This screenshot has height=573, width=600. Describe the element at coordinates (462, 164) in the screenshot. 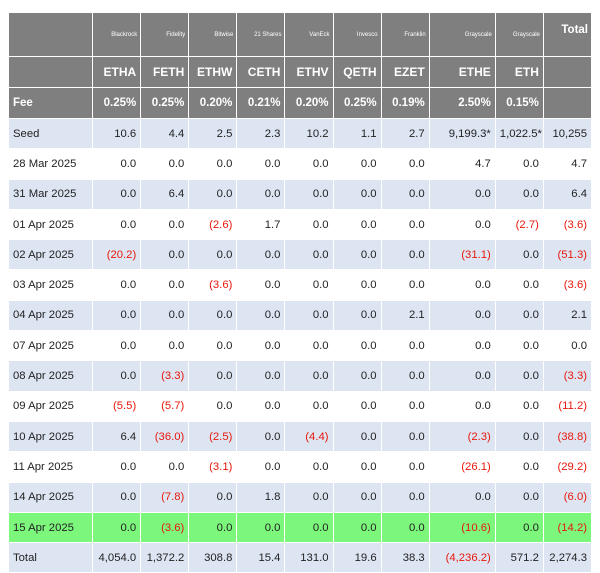

I see `flow-cell: 4.7` at that location.